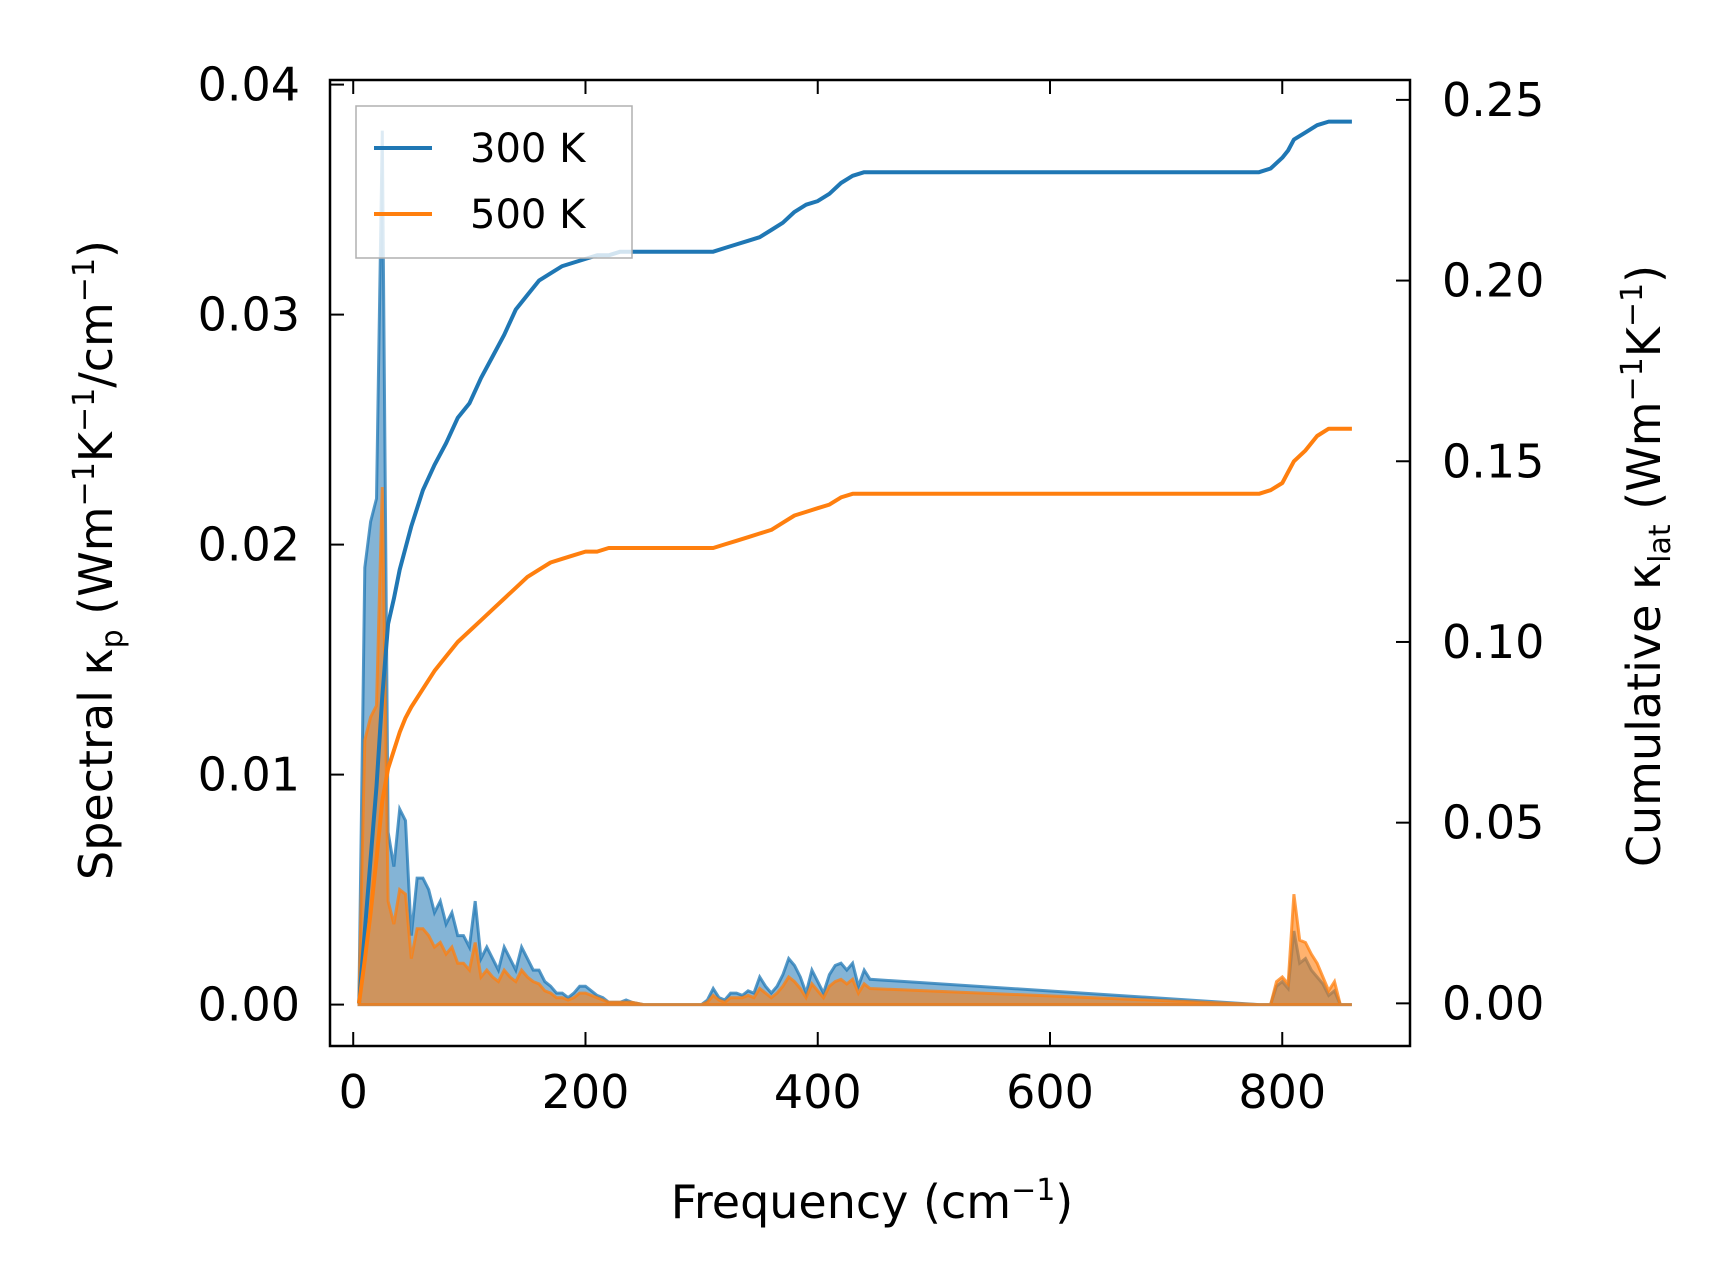  What do you see at coordinates (353, 1092) in the screenshot?
I see `x-tick-label: 0` at bounding box center [353, 1092].